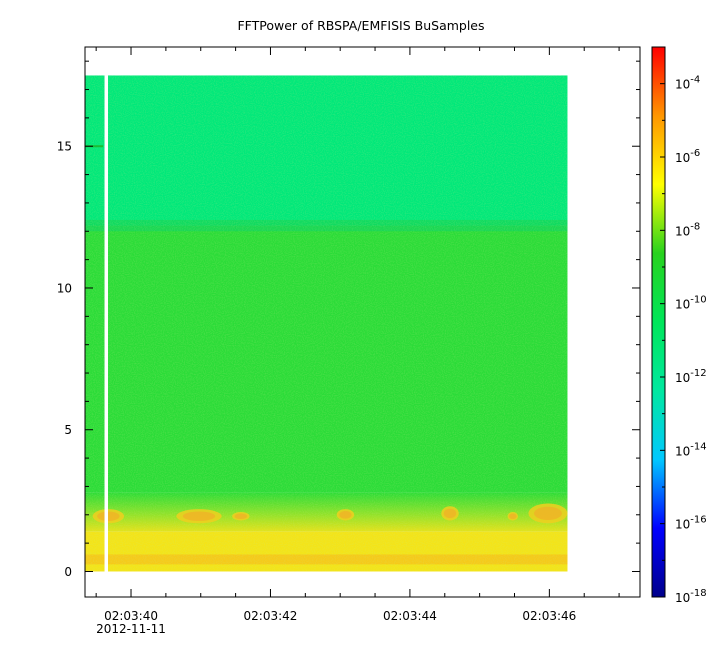 Image resolution: width=724 pixels, height=656 pixels. What do you see at coordinates (687, 83) in the screenshot?
I see `colorbar-tick-label: 10⁻⁴` at bounding box center [687, 83].